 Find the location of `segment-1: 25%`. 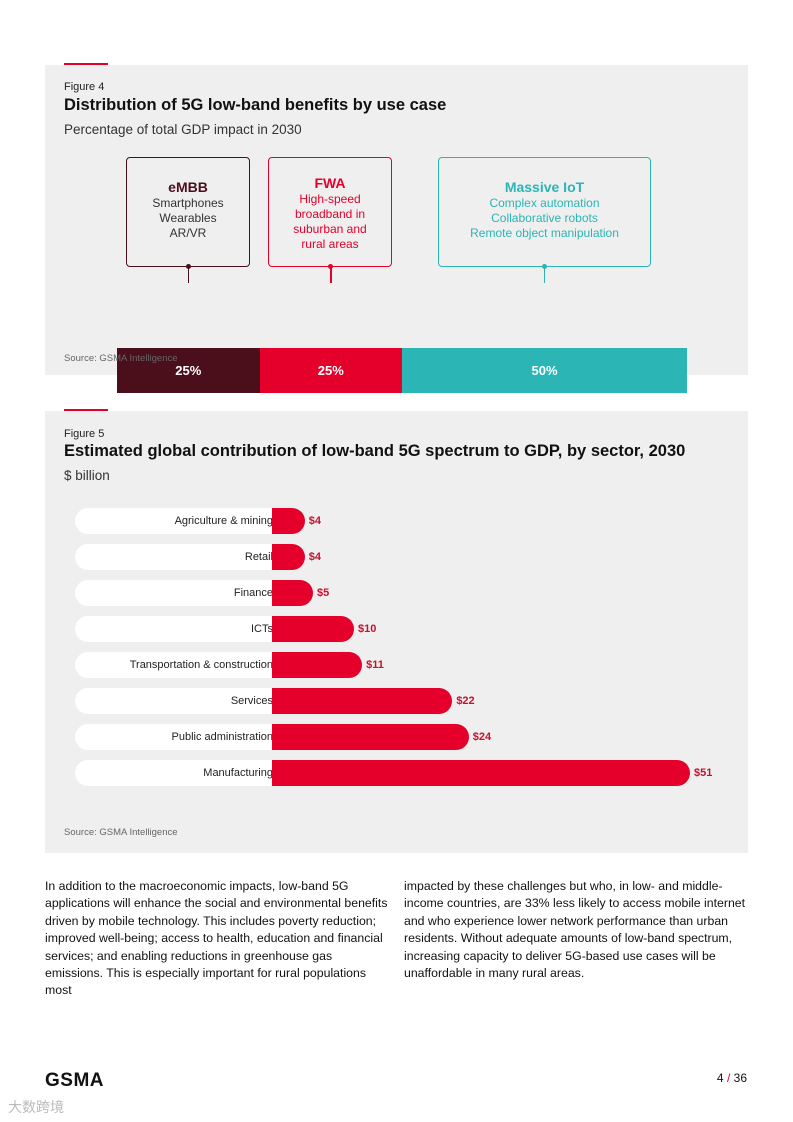

segment-1: 25% is located at coordinates (330, 370).